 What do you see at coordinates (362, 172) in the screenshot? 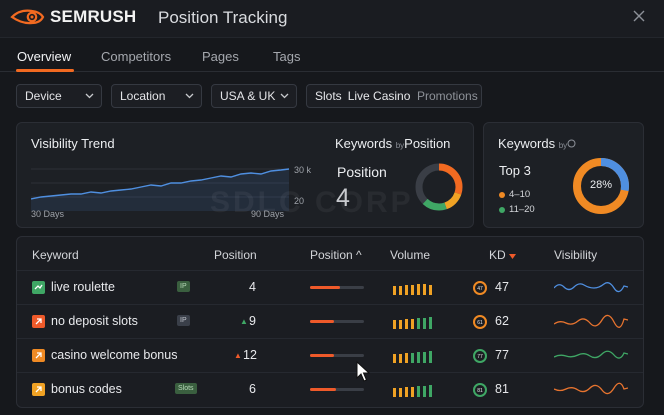
I see `position-label: Position` at bounding box center [362, 172].